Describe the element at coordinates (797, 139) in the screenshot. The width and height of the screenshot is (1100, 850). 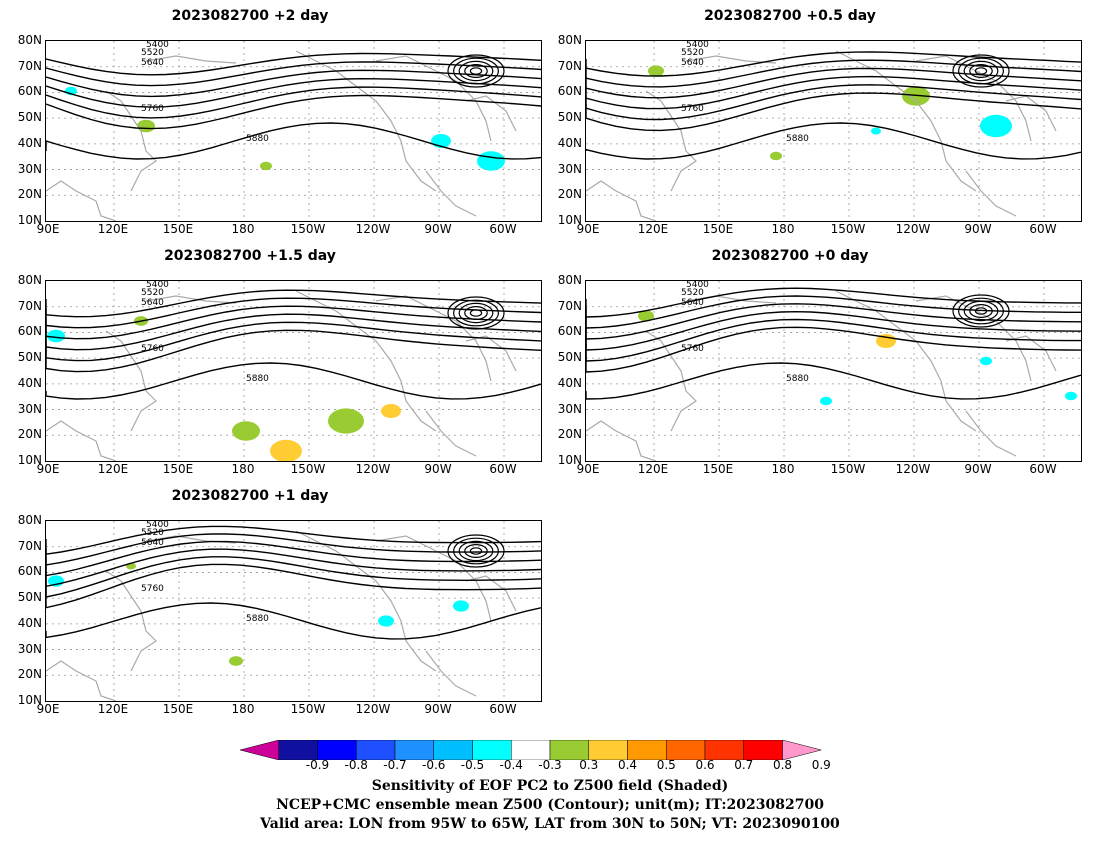
I see `contour-label: 5880` at that location.